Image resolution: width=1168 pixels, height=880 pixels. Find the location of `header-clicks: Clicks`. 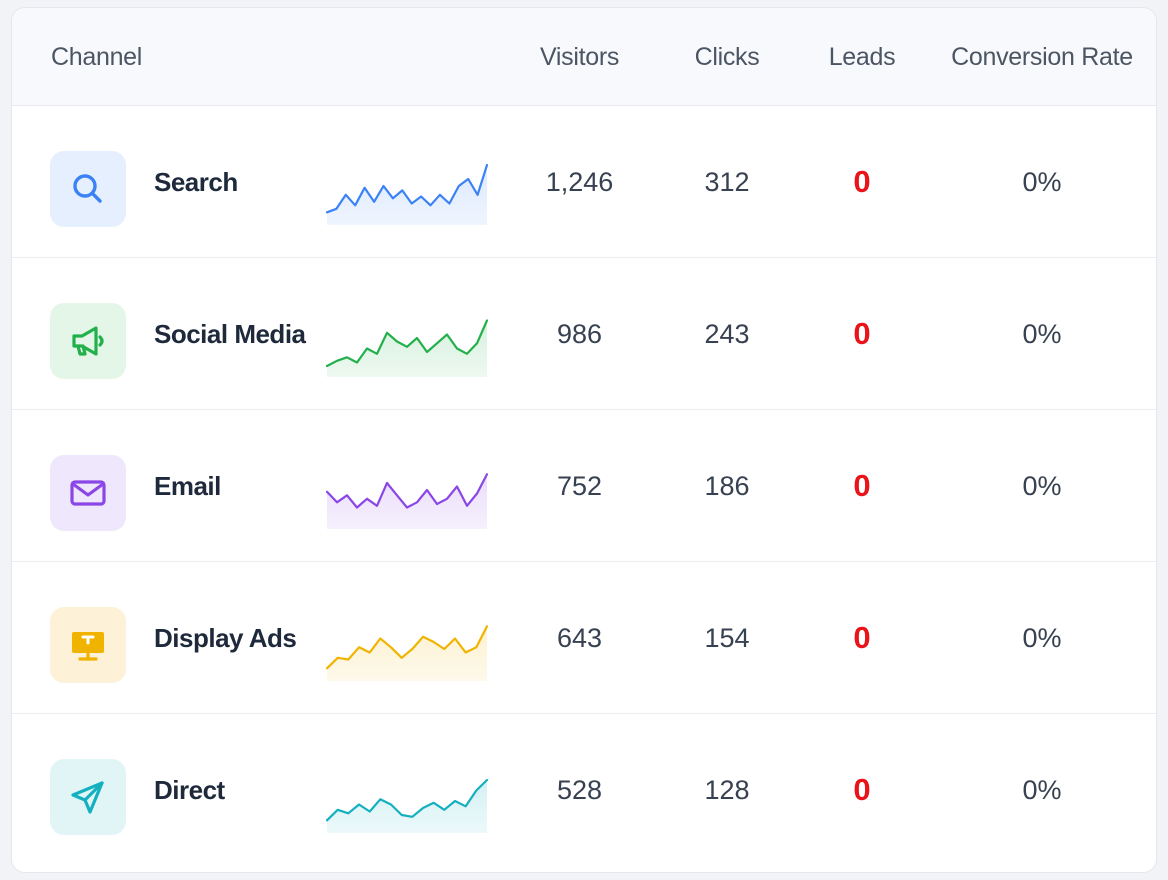

header-clicks: Clicks is located at coordinates (727, 56).